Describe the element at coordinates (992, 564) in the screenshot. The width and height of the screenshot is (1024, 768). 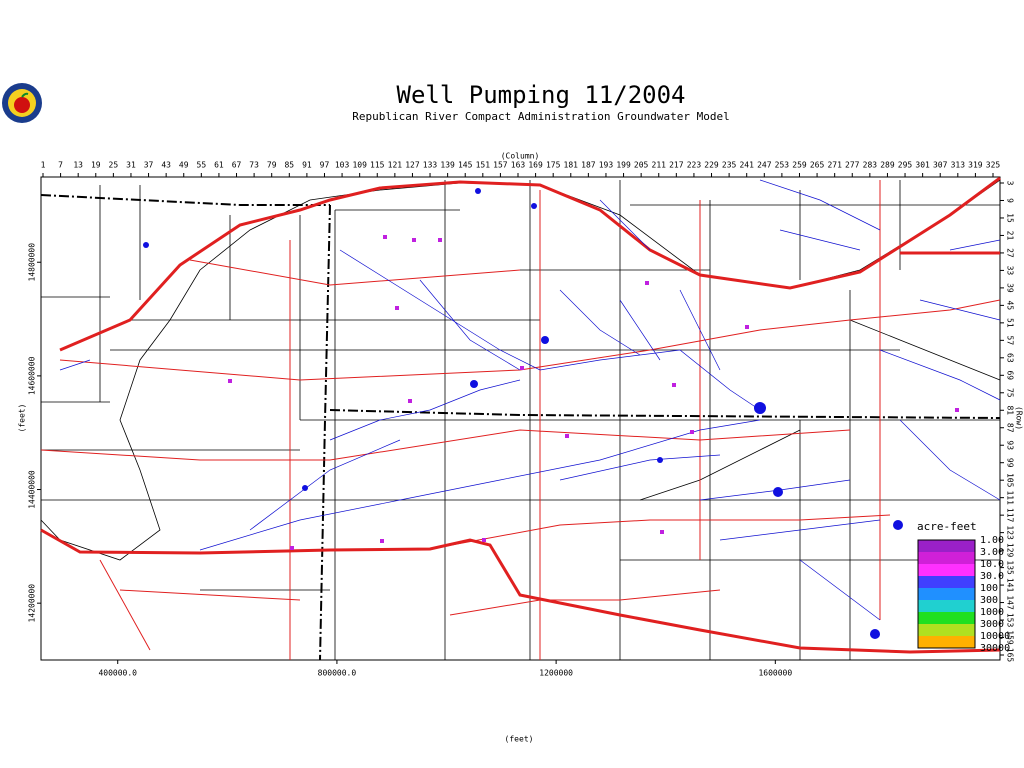
I see `legend-label: 10.0` at that location.